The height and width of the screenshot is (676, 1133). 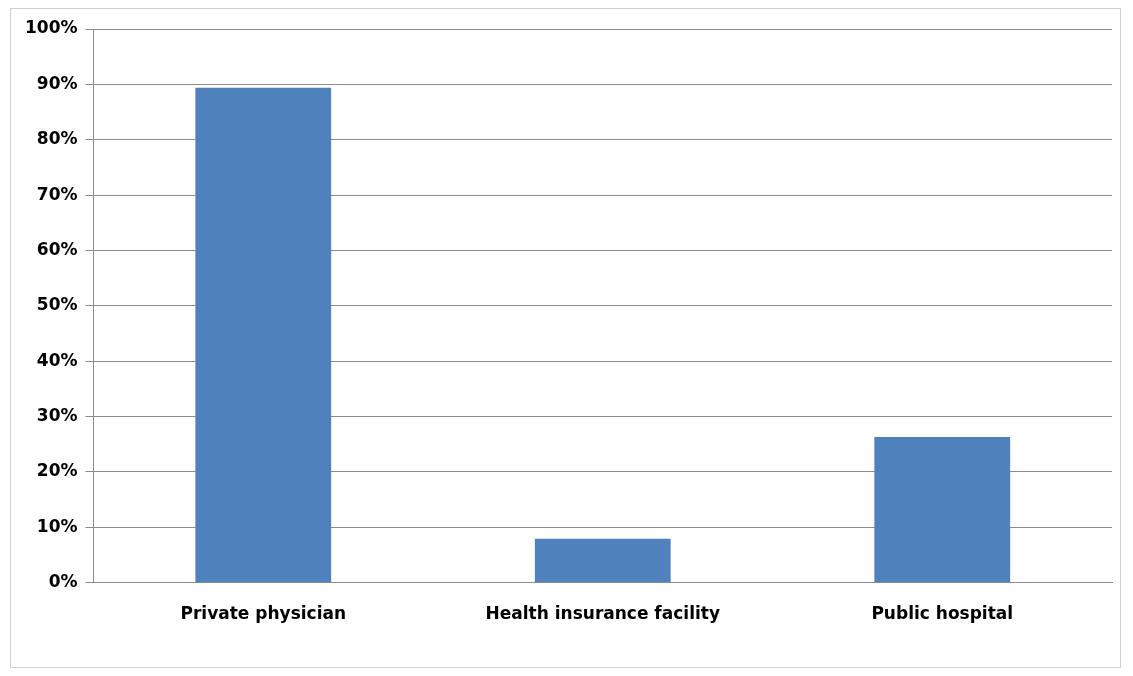 What do you see at coordinates (57, 193) in the screenshot?
I see `y-tick-label: 70%` at bounding box center [57, 193].